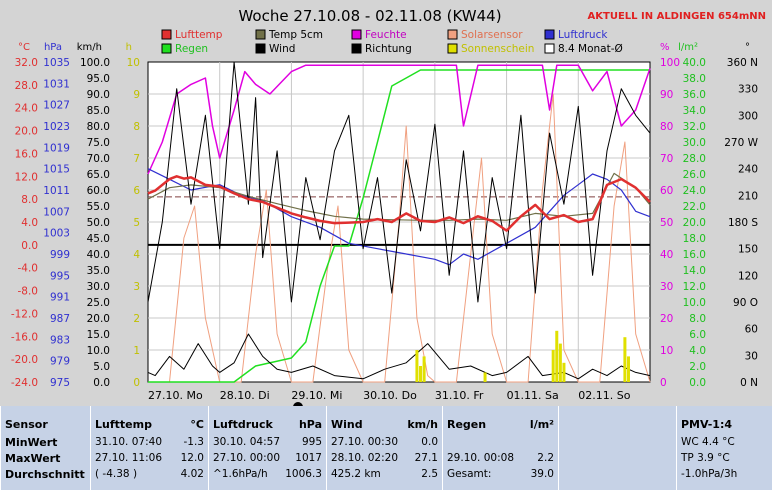 Image resolution: width=772 pixels, height=490 pixels. I want to click on axis-unit-4: %, so click(665, 47).